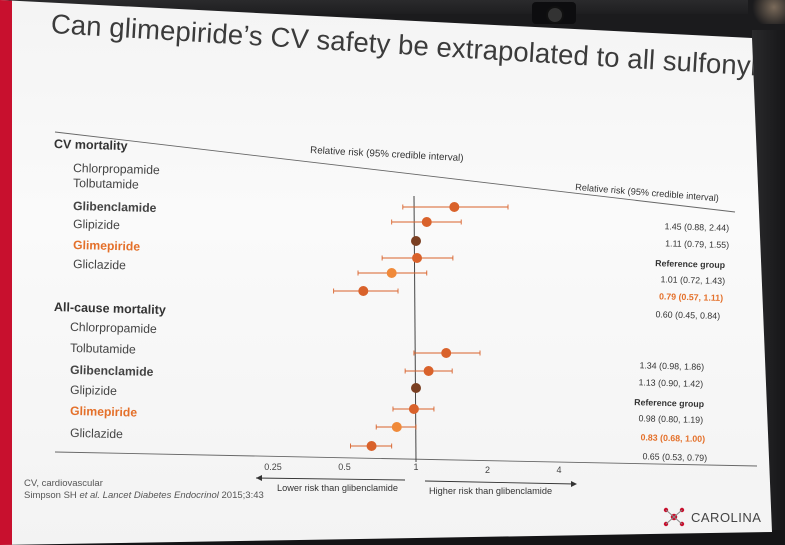 This screenshot has height=545, width=785. Describe the element at coordinates (647, 192) in the screenshot. I see `column-header-values: Relative risk (95% credible interval)` at that location.